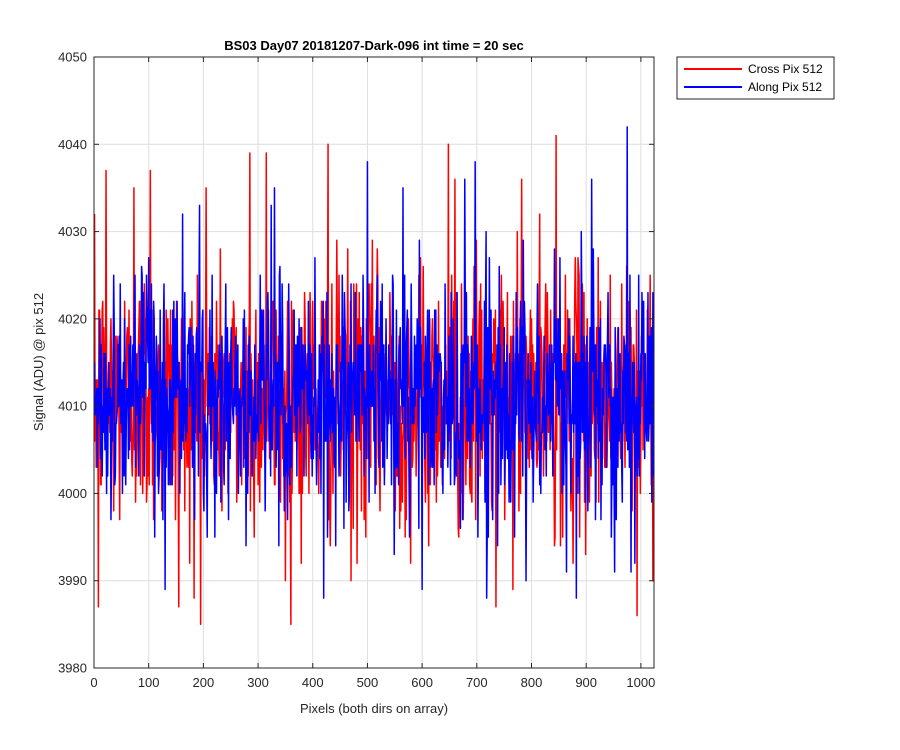 The height and width of the screenshot is (750, 900). What do you see at coordinates (368, 682) in the screenshot?
I see `x-tick-label: 500` at bounding box center [368, 682].